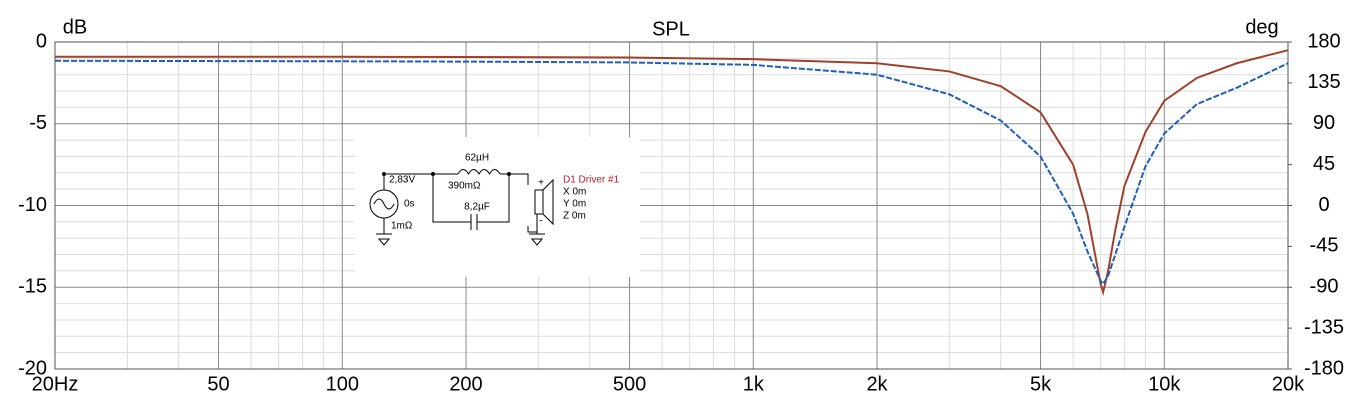 This screenshot has height=415, width=1358. What do you see at coordinates (671, 29) in the screenshot?
I see `chart-title: SPL` at bounding box center [671, 29].